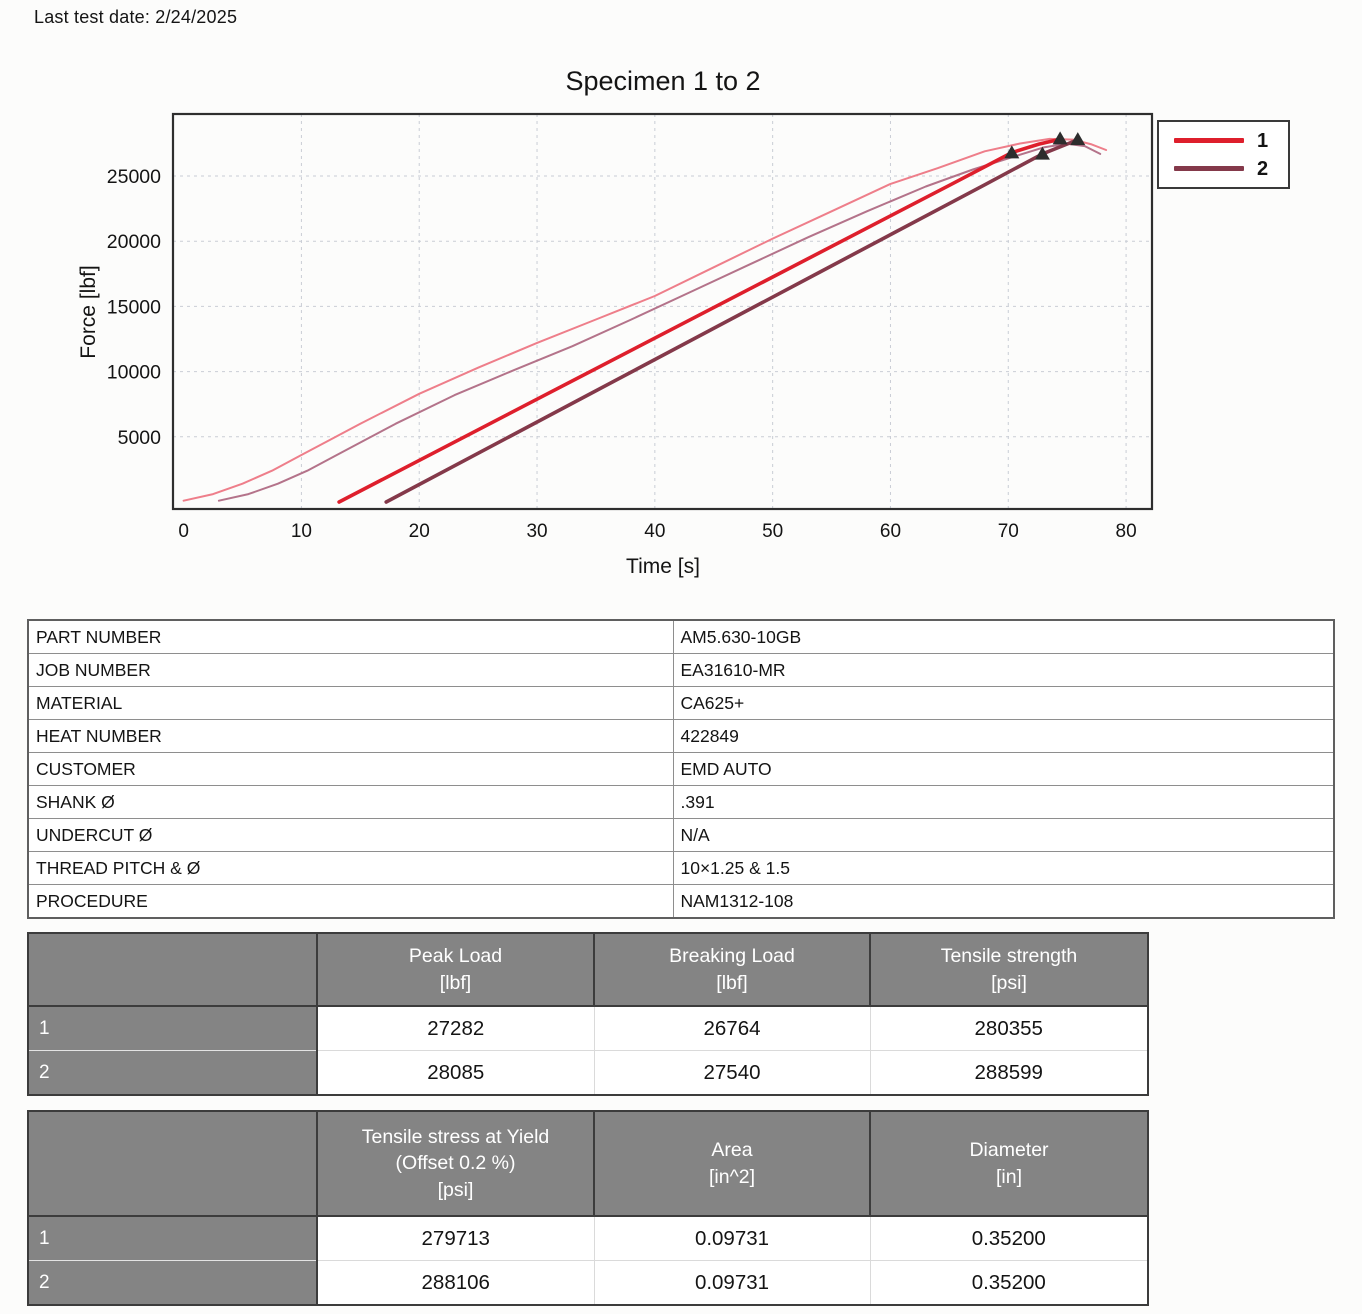 This screenshot has height=1314, width=1362. What do you see at coordinates (1003, 835) in the screenshot?
I see `info-value: N/A` at bounding box center [1003, 835].